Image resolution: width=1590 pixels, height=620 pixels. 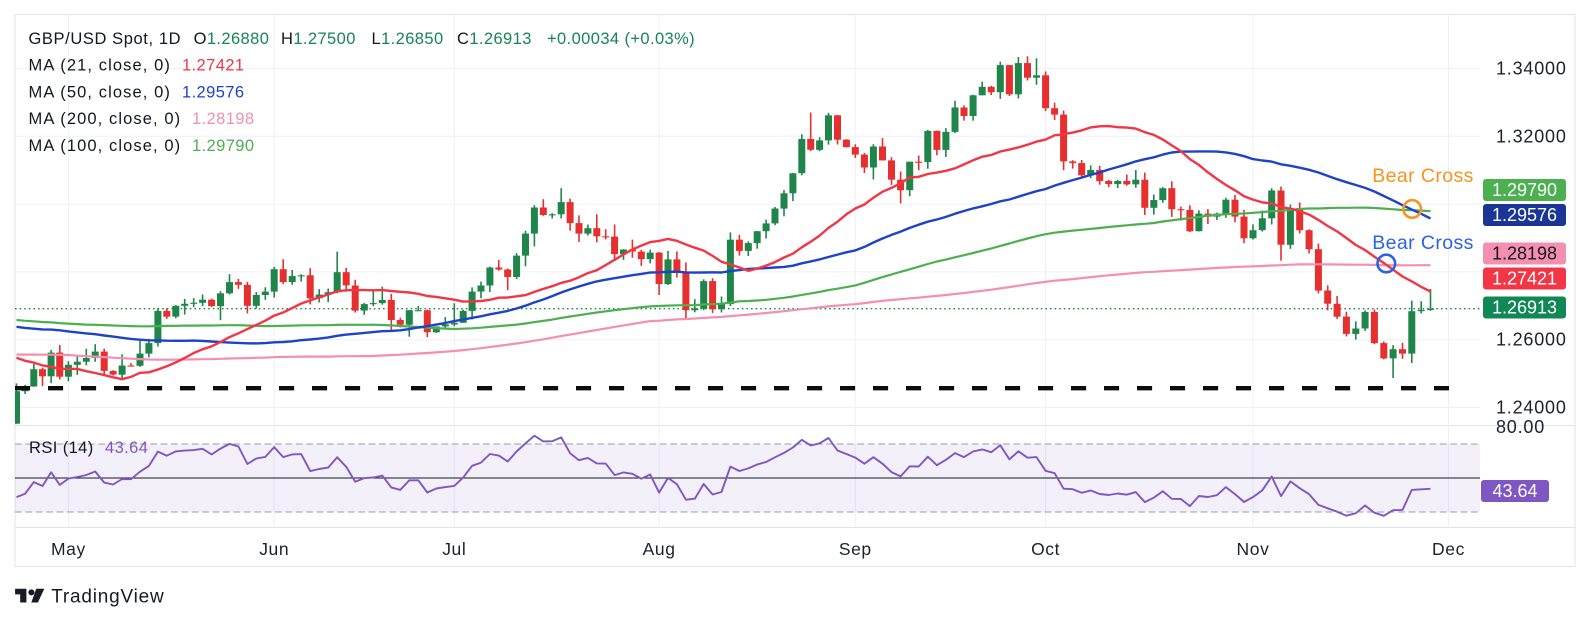 What do you see at coordinates (61, 448) in the screenshot?
I see `svg-text: RSI (14)` at bounding box center [61, 448].